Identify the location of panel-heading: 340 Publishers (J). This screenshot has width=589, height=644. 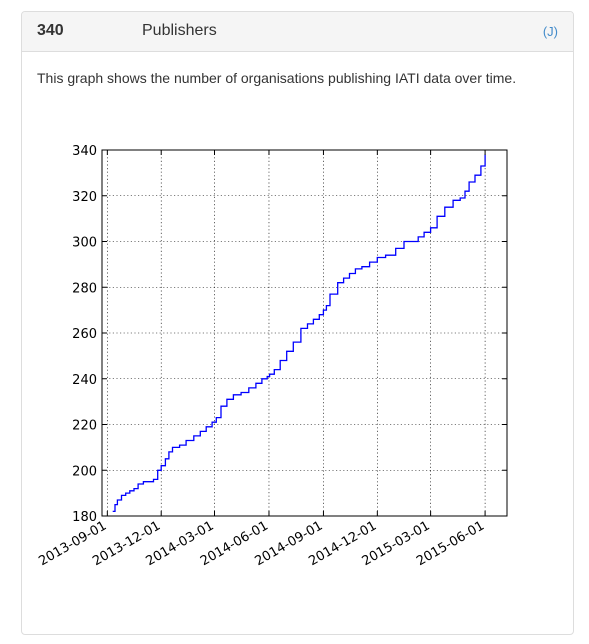
(297, 32).